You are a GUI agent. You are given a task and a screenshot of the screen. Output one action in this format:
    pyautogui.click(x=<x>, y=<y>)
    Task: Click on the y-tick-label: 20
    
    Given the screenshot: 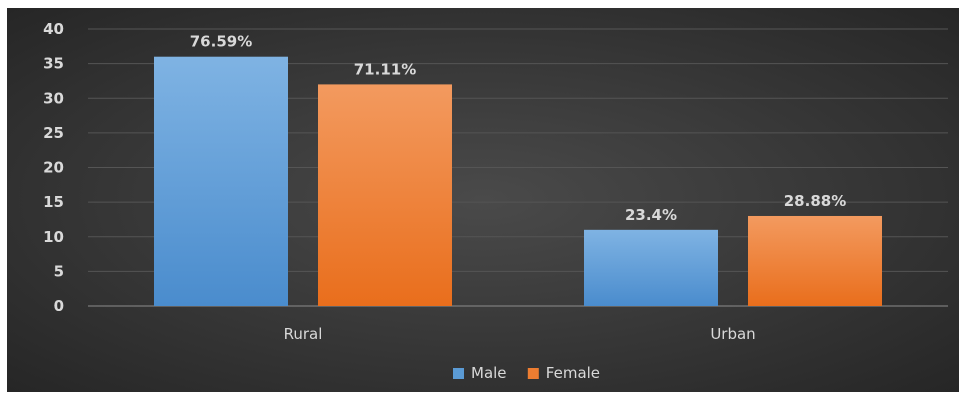 What is the action you would take?
    pyautogui.click(x=53, y=168)
    